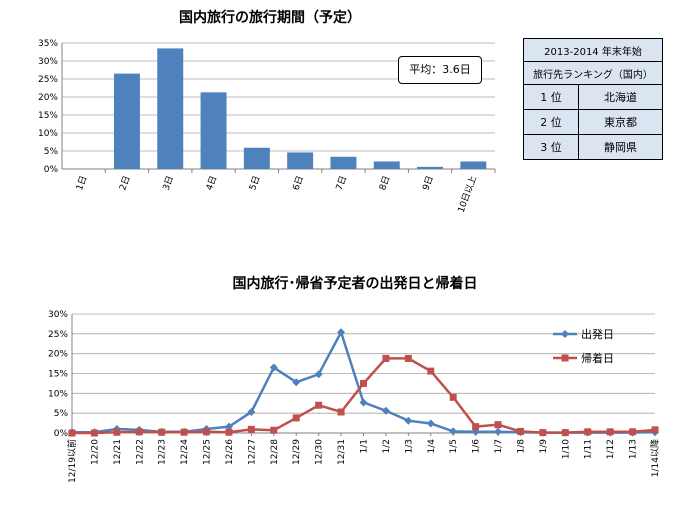 This screenshot has height=517, width=695. Describe the element at coordinates (593, 73) in the screenshot. I see `ranking-header-line2: 旅行先ランキング（国内）` at that location.